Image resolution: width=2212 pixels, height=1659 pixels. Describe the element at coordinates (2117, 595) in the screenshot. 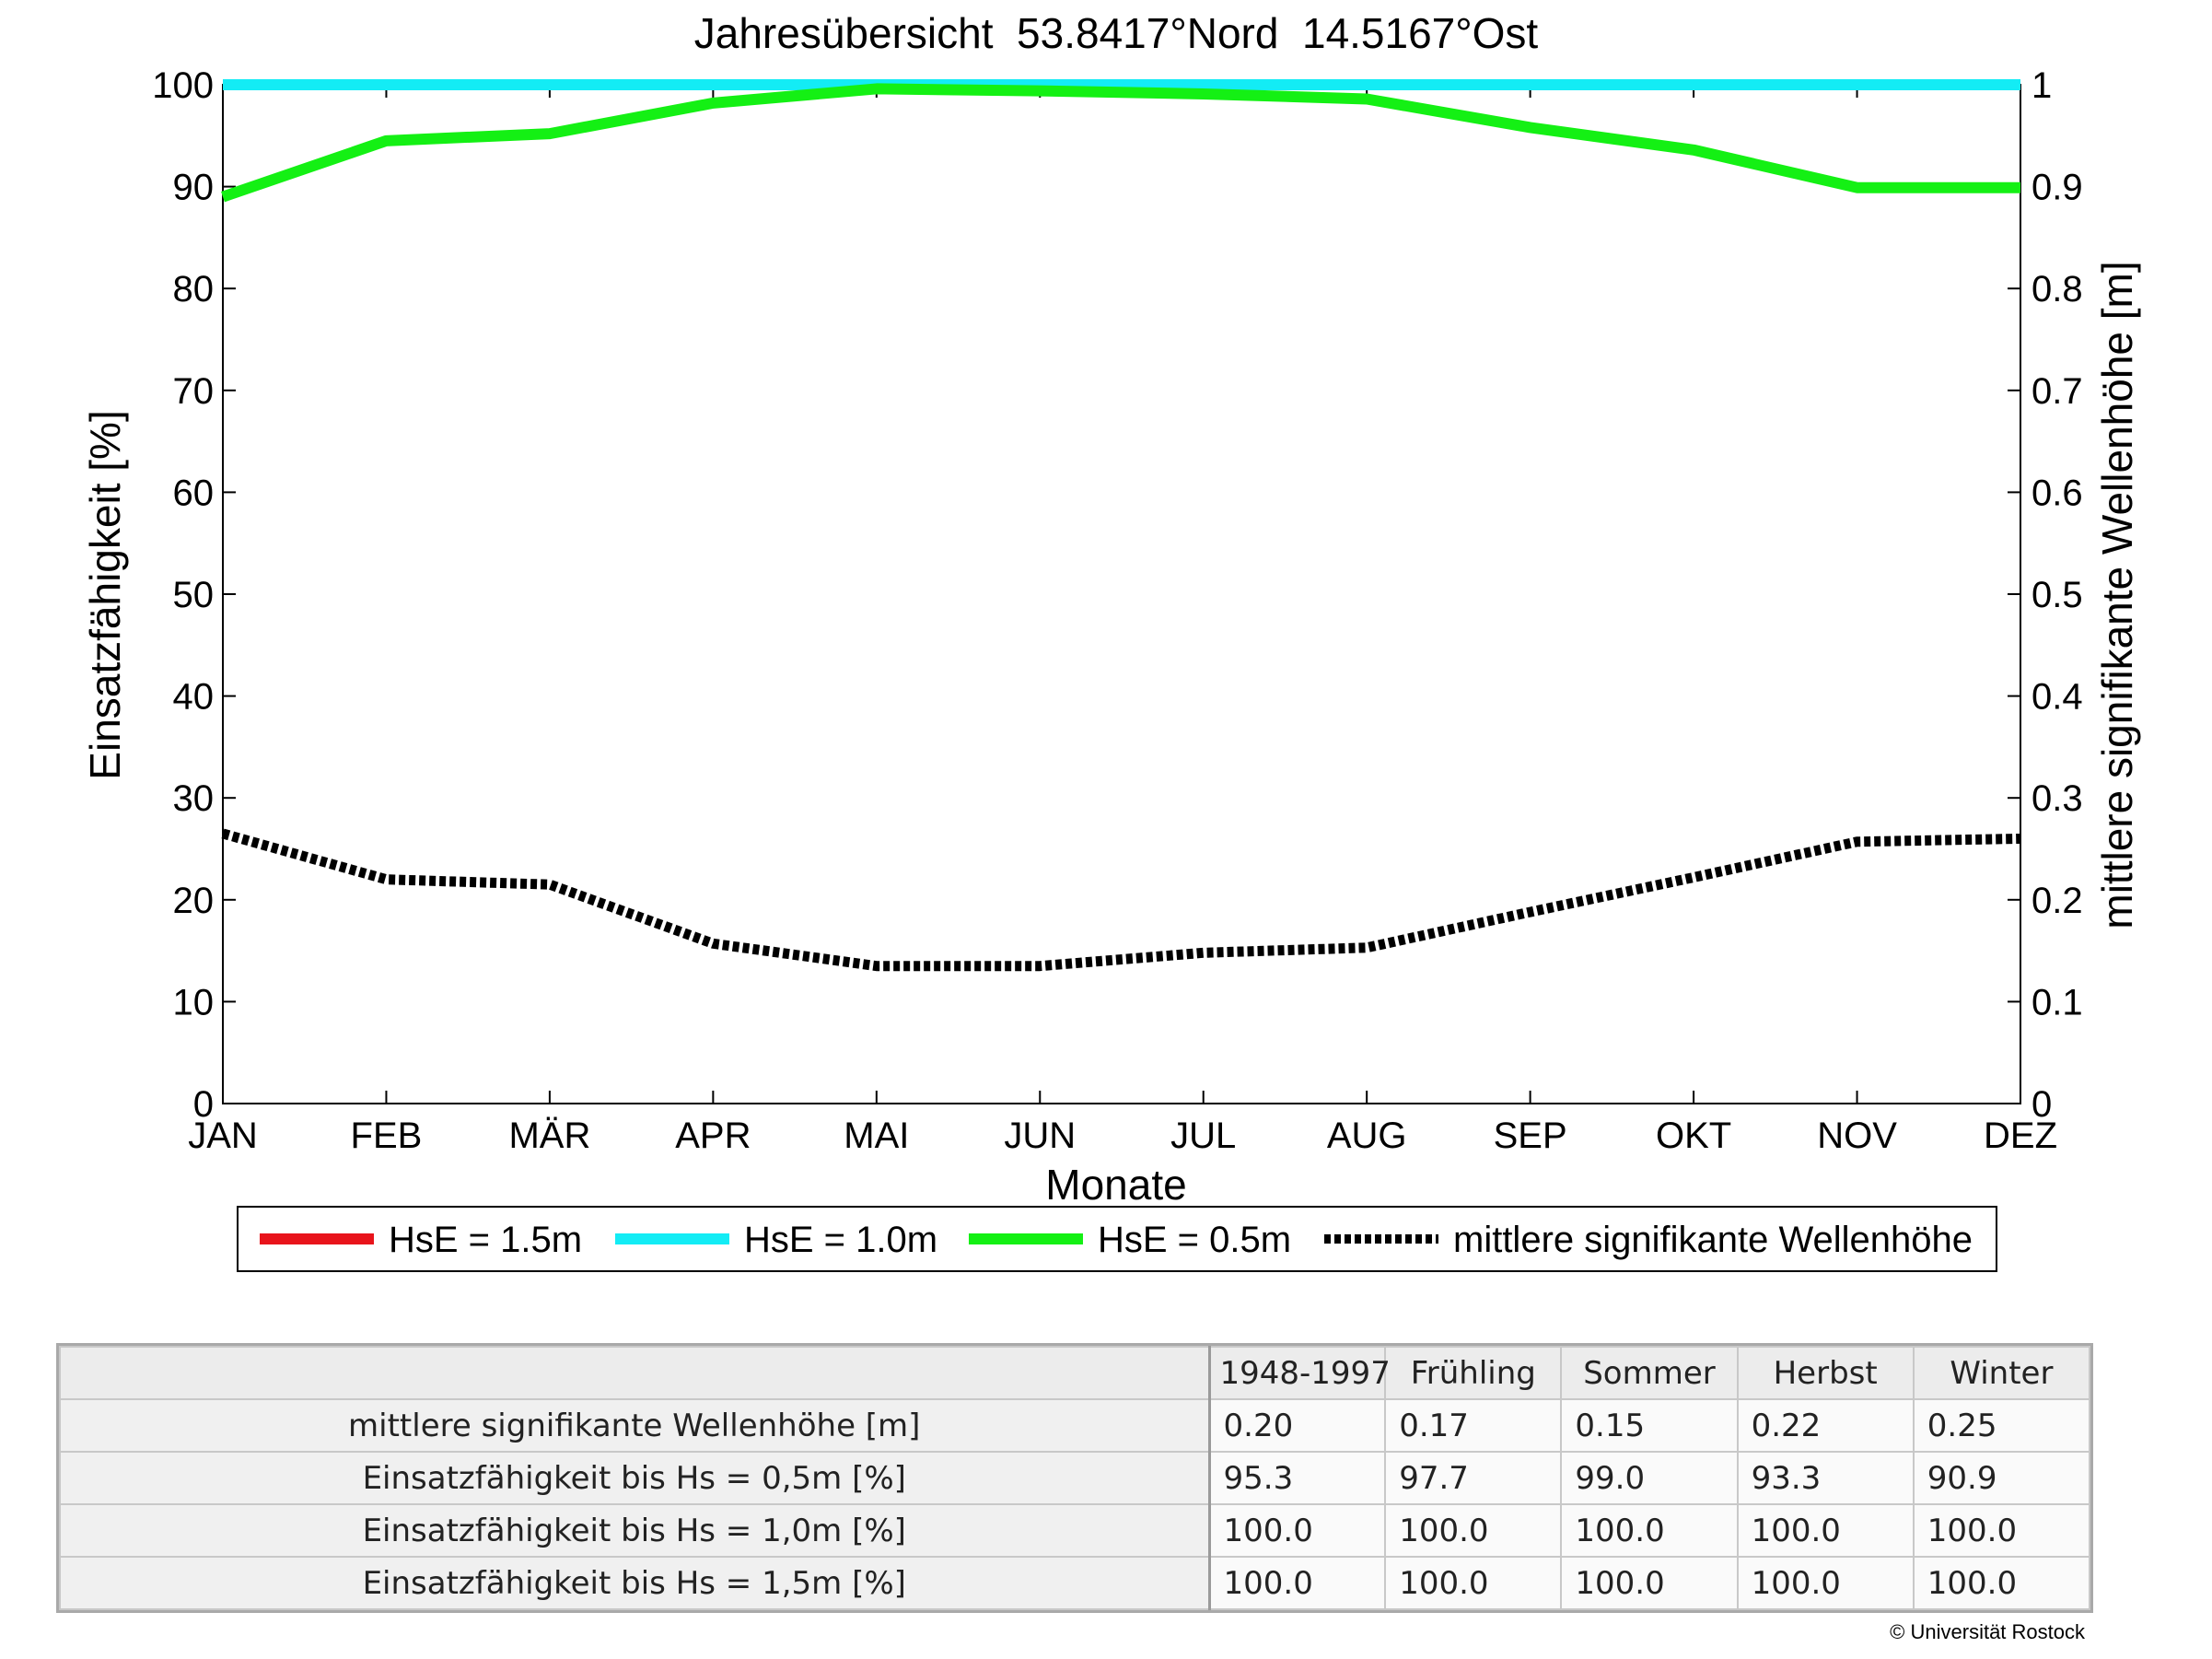

I see `y2-axis-label: mittlere signifikante Wellenhöhe [m]` at that location.